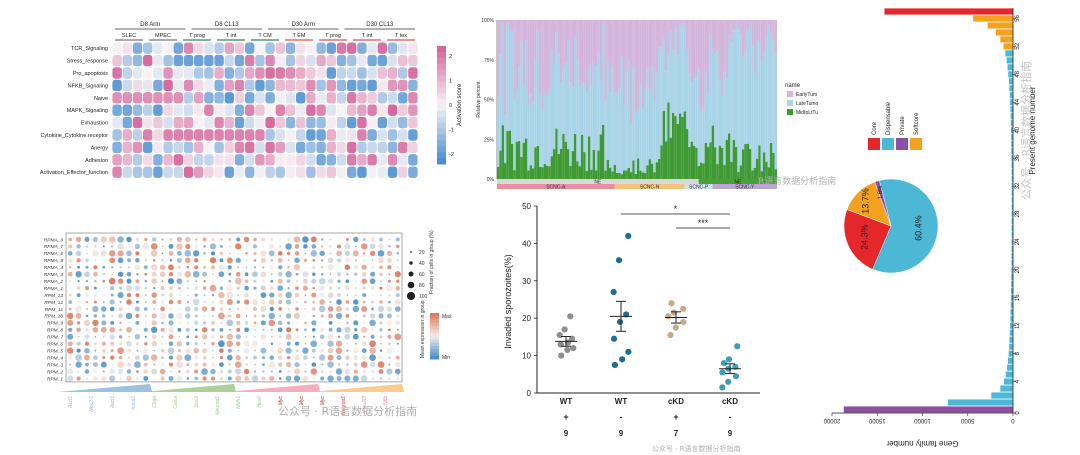  Describe the element at coordinates (365, 404) in the screenshot. I see `dotplot-column-label: Pou2f3` at that location.